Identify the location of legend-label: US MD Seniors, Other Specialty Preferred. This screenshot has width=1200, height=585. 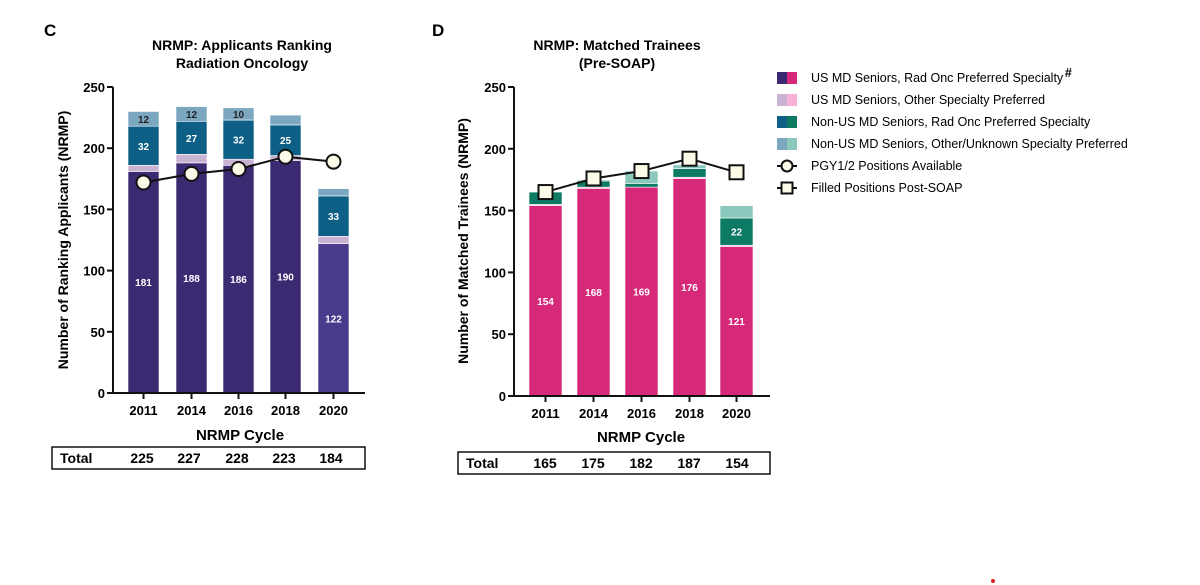
(928, 100).